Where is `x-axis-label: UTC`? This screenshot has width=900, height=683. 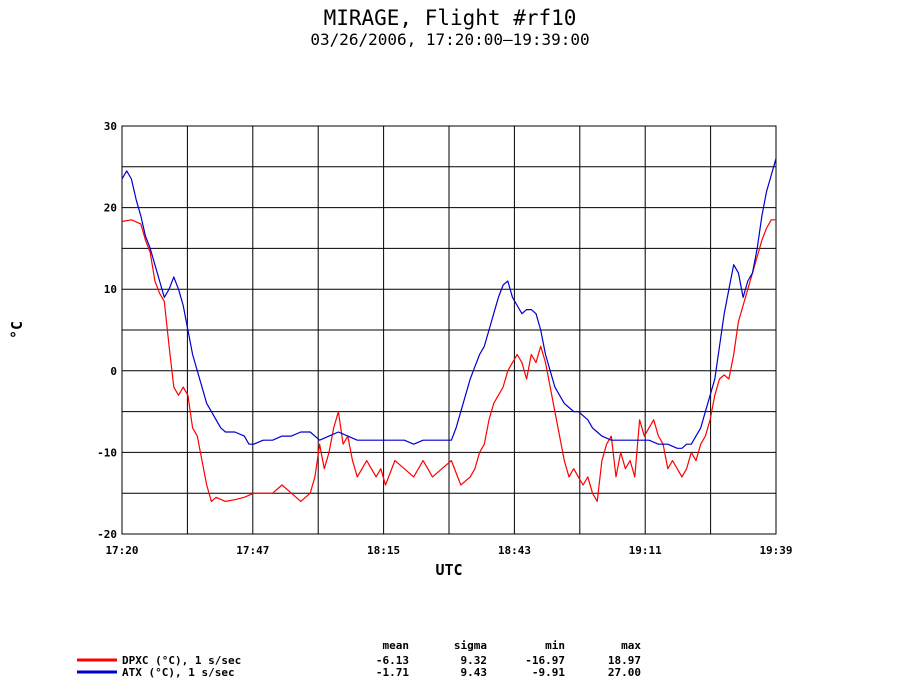 x-axis-label: UTC is located at coordinates (448, 570).